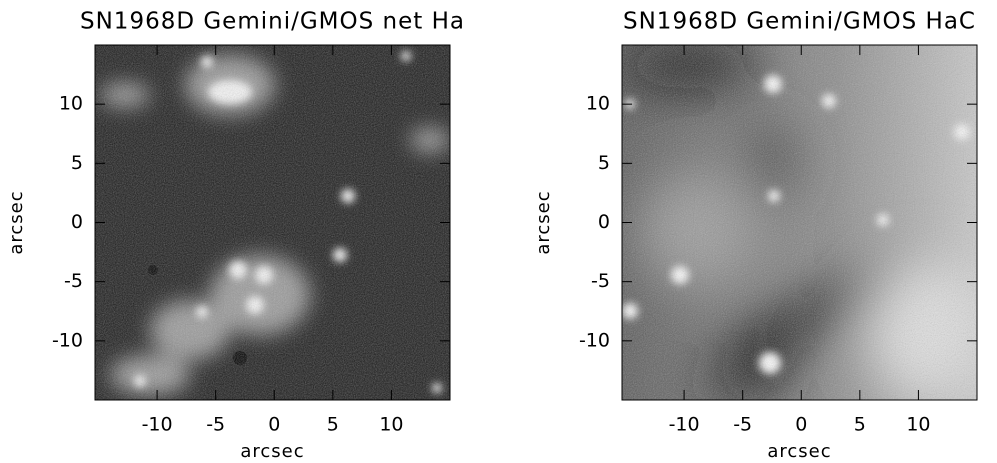 The height and width of the screenshot is (463, 997). Describe the element at coordinates (272, 22) in the screenshot. I see `chart-title: SN1968D Gemini/GMOS net Ha` at that location.